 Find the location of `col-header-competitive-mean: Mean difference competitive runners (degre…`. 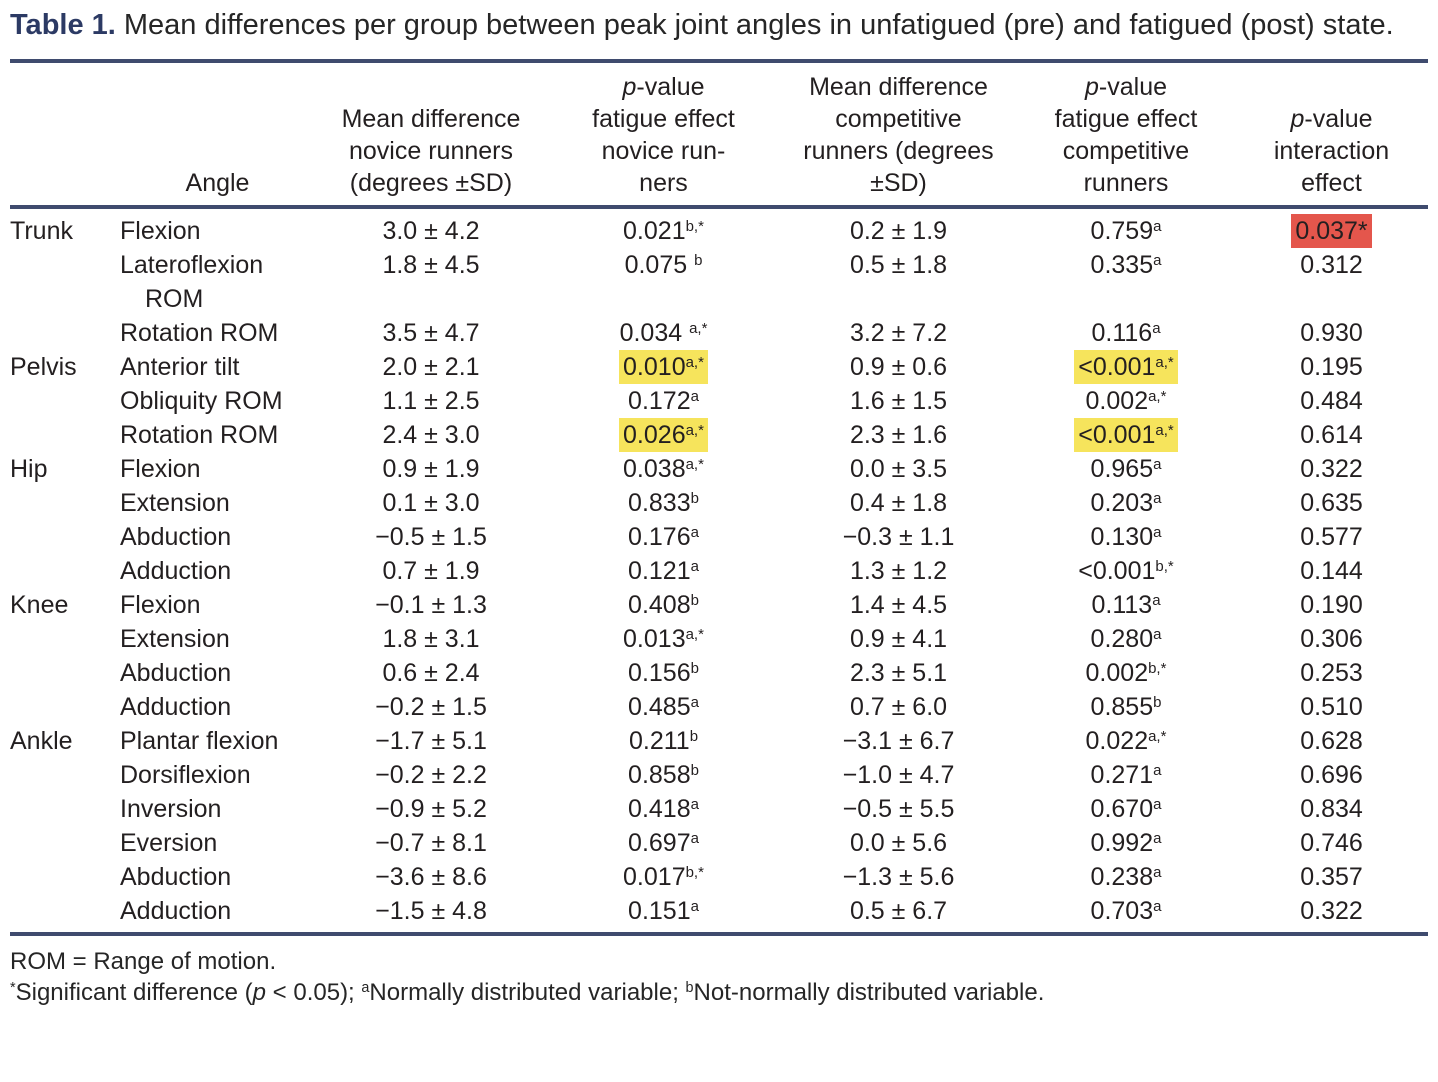

col-header-competitive-mean: Mean difference competitive runners (degre… is located at coordinates (898, 135).